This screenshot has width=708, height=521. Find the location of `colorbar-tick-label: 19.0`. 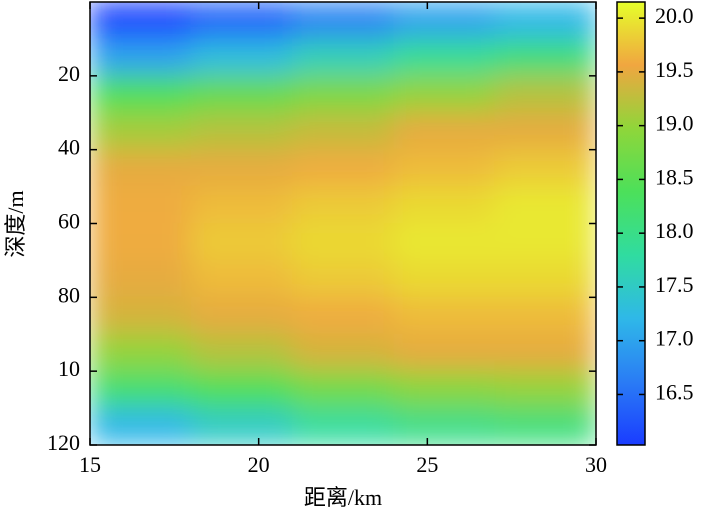

colorbar-tick-label: 19.0 is located at coordinates (674, 123).